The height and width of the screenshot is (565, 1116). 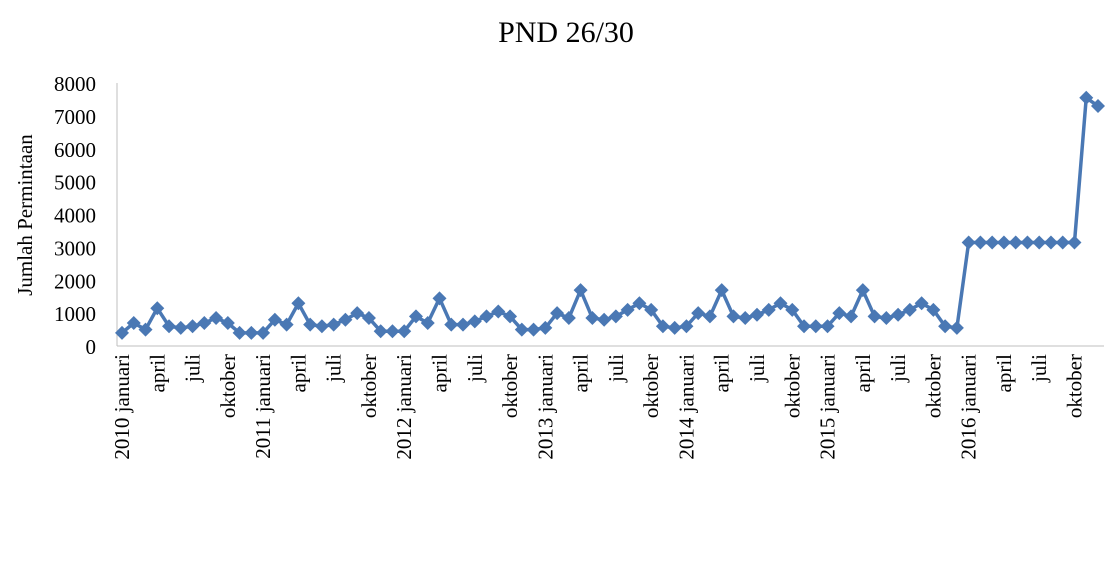 What do you see at coordinates (75, 281) in the screenshot?
I see `y-tick-label: 2000` at bounding box center [75, 281].